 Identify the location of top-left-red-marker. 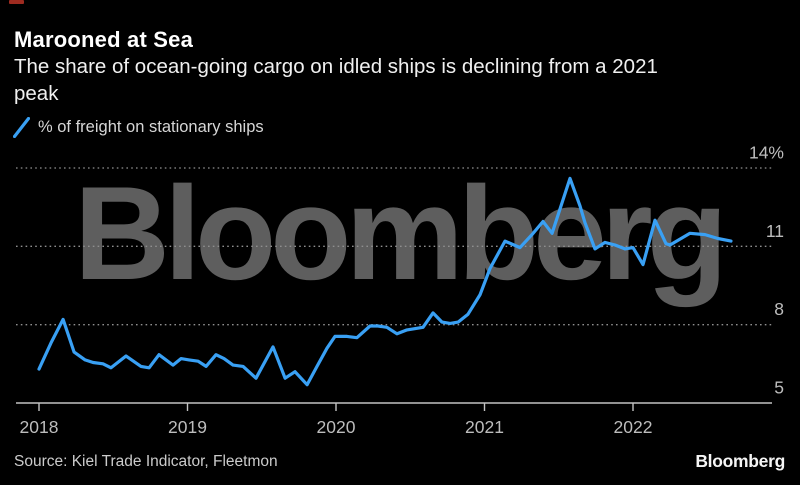
(16, 2).